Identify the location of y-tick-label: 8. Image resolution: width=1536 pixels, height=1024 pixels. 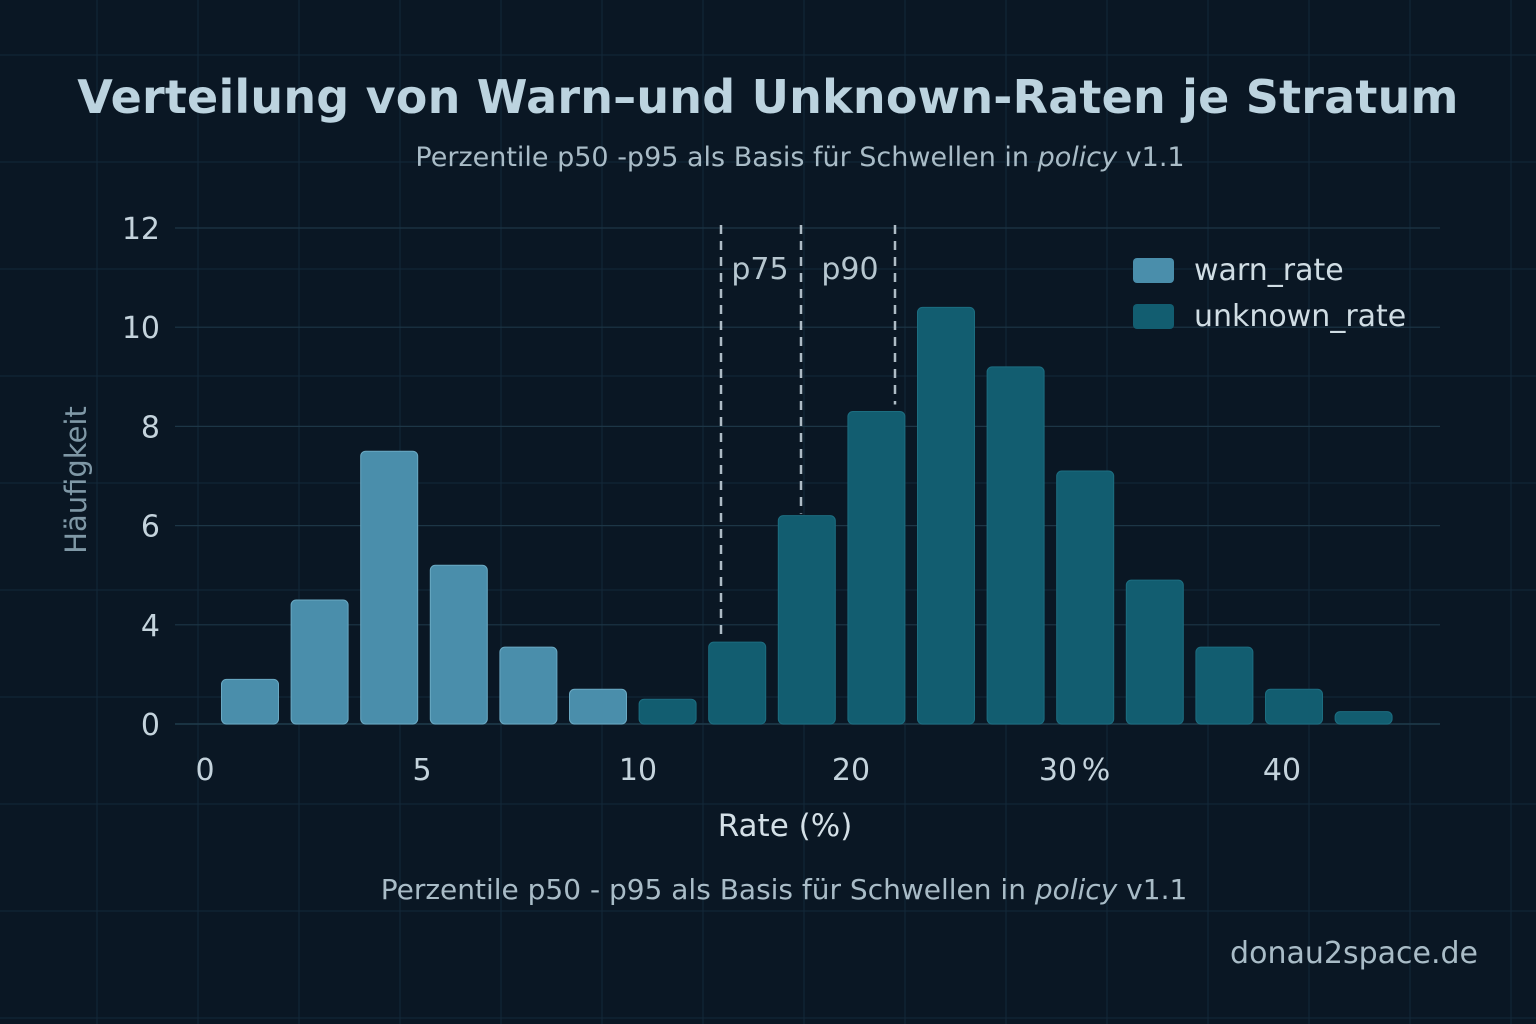
(150, 427).